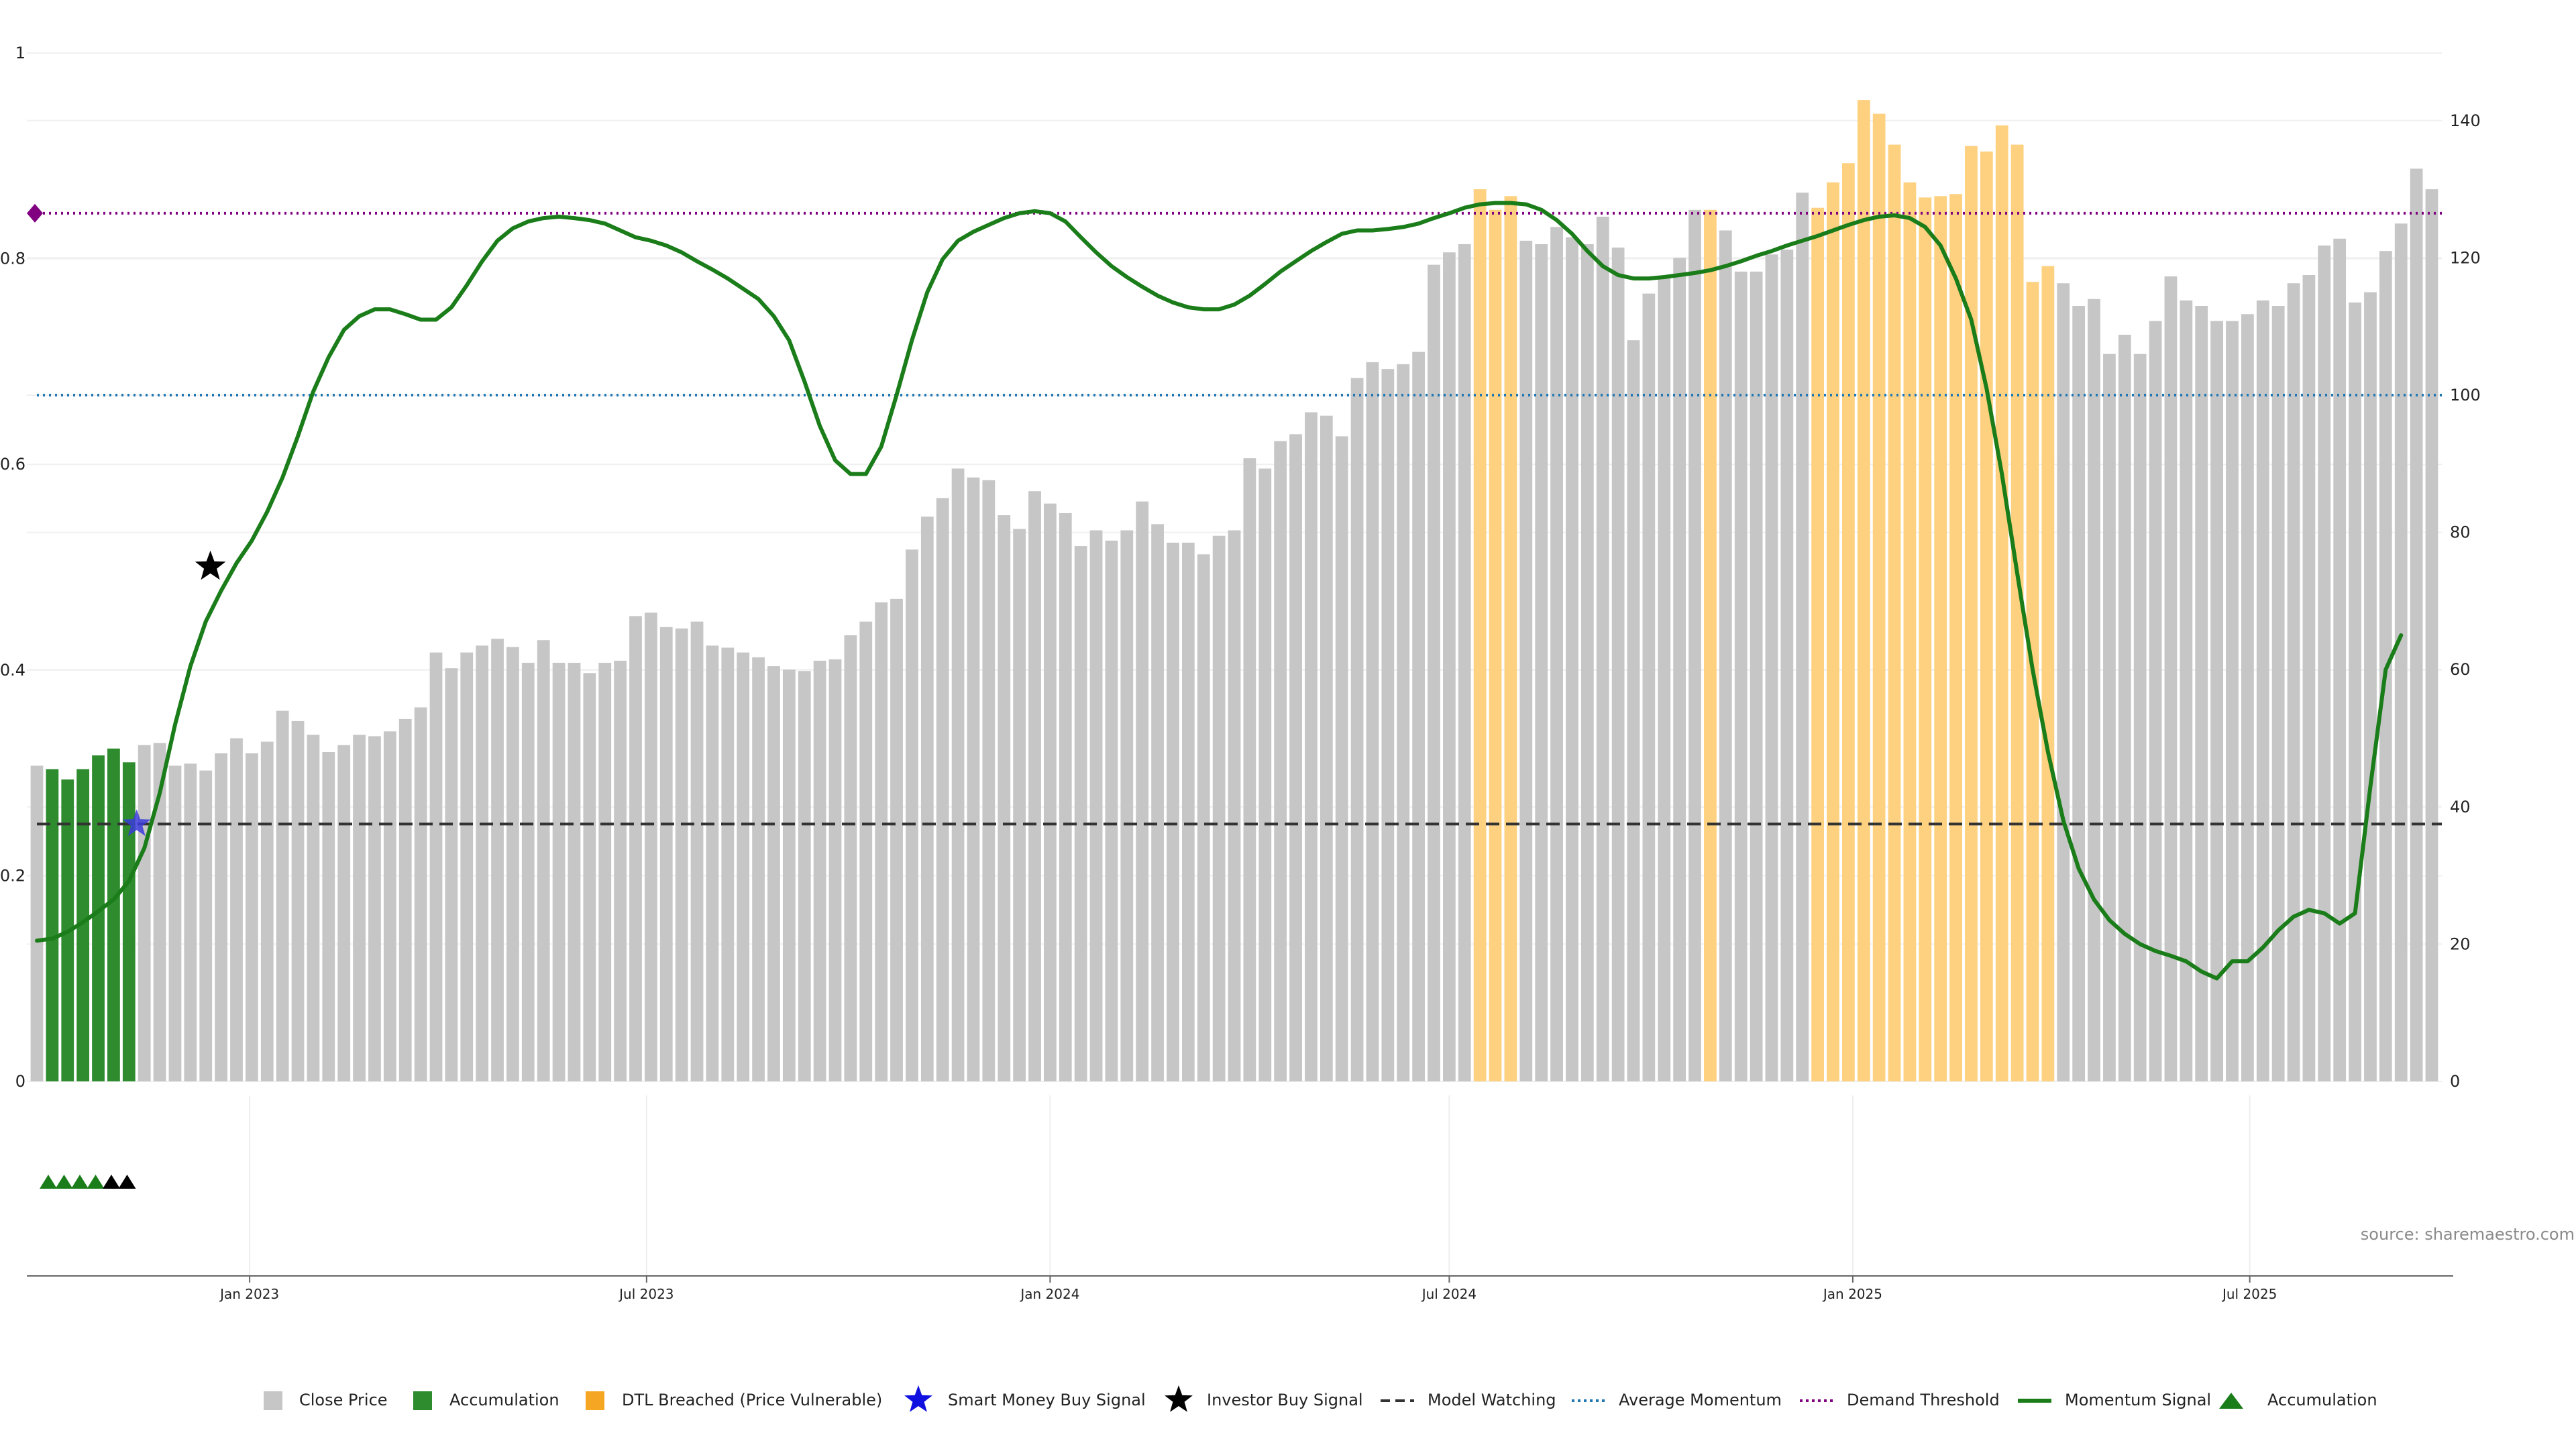 This screenshot has height=1449, width=2576. Describe the element at coordinates (595, 1400) in the screenshot. I see `legend-swatch-dtl-breached` at that location.